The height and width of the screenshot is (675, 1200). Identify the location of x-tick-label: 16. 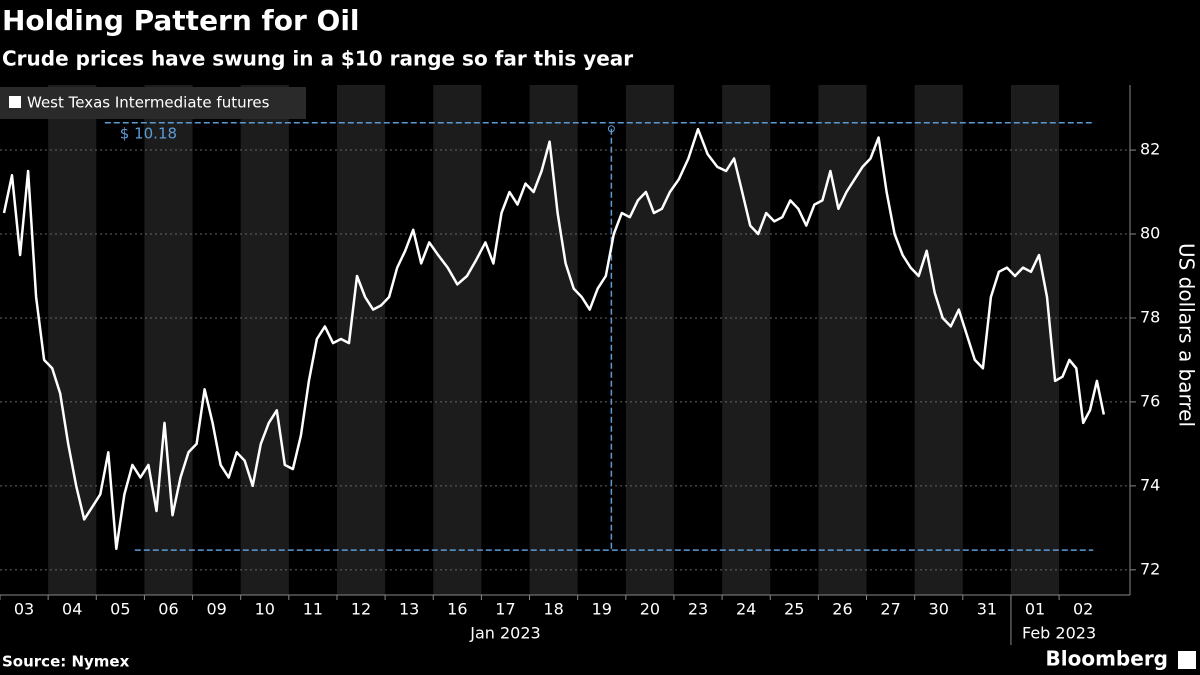
(457, 609).